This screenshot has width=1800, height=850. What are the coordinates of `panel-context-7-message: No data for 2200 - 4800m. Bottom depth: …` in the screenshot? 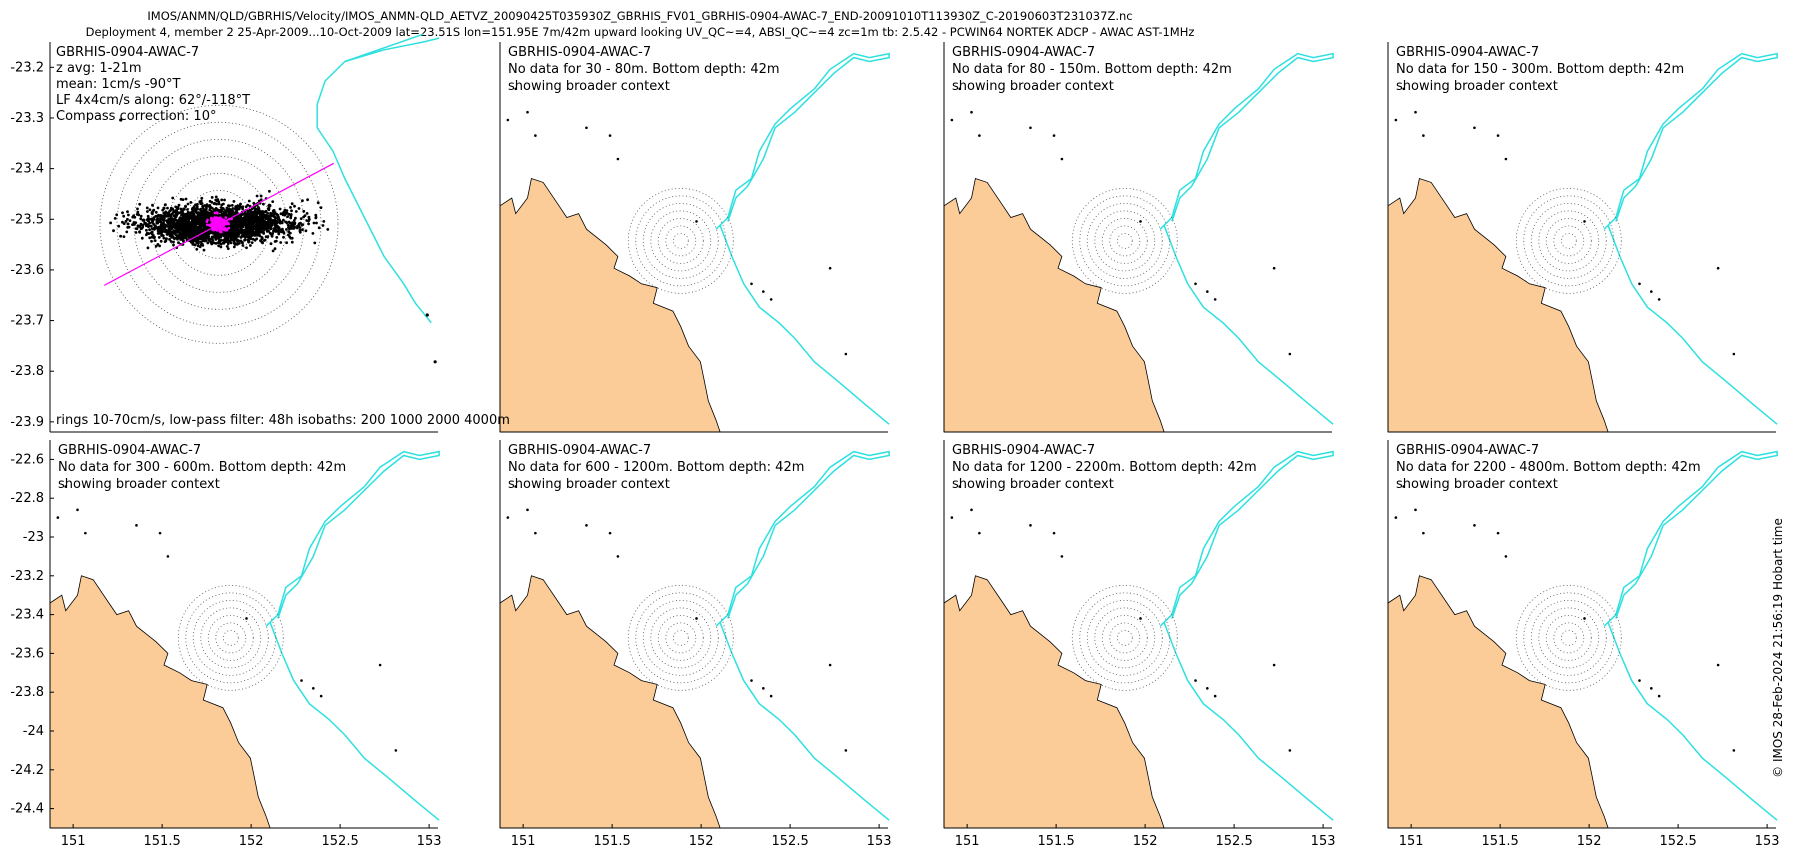 It's located at (1548, 467).